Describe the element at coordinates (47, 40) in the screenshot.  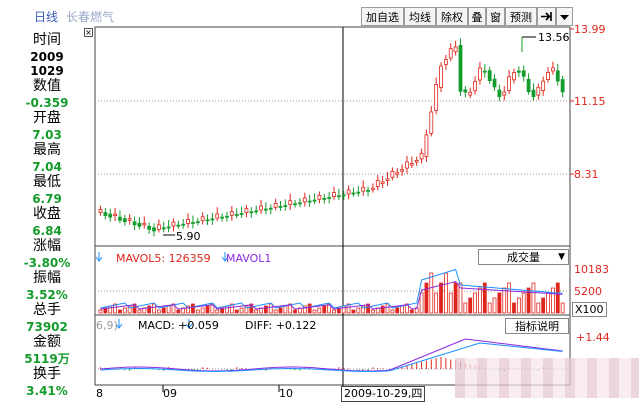
I see `time-label: 时间` at that location.